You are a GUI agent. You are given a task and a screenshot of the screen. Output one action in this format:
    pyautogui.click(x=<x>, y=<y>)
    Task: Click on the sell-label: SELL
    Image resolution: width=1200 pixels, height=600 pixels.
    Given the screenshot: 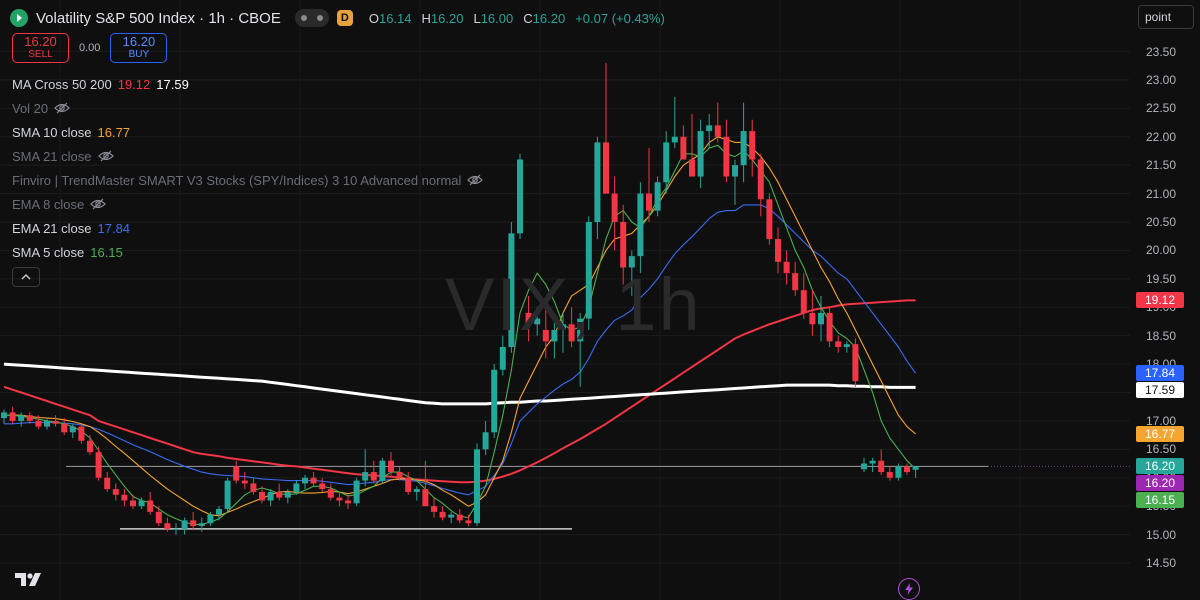 What is the action you would take?
    pyautogui.click(x=40, y=54)
    